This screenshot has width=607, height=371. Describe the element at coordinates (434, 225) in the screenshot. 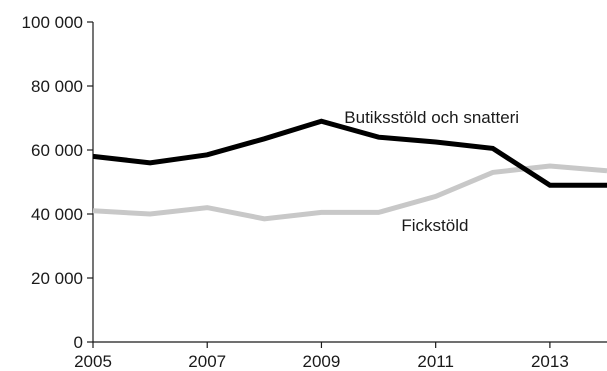

I see `series-label: Fickstöld` at that location.